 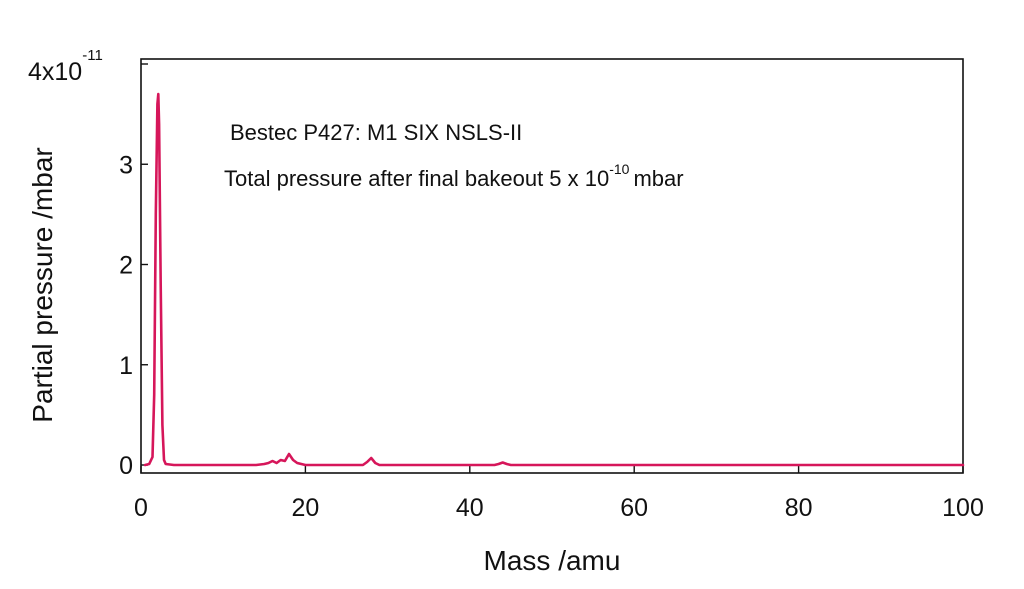 I want to click on y-tick-label: 2, so click(x=126, y=266).